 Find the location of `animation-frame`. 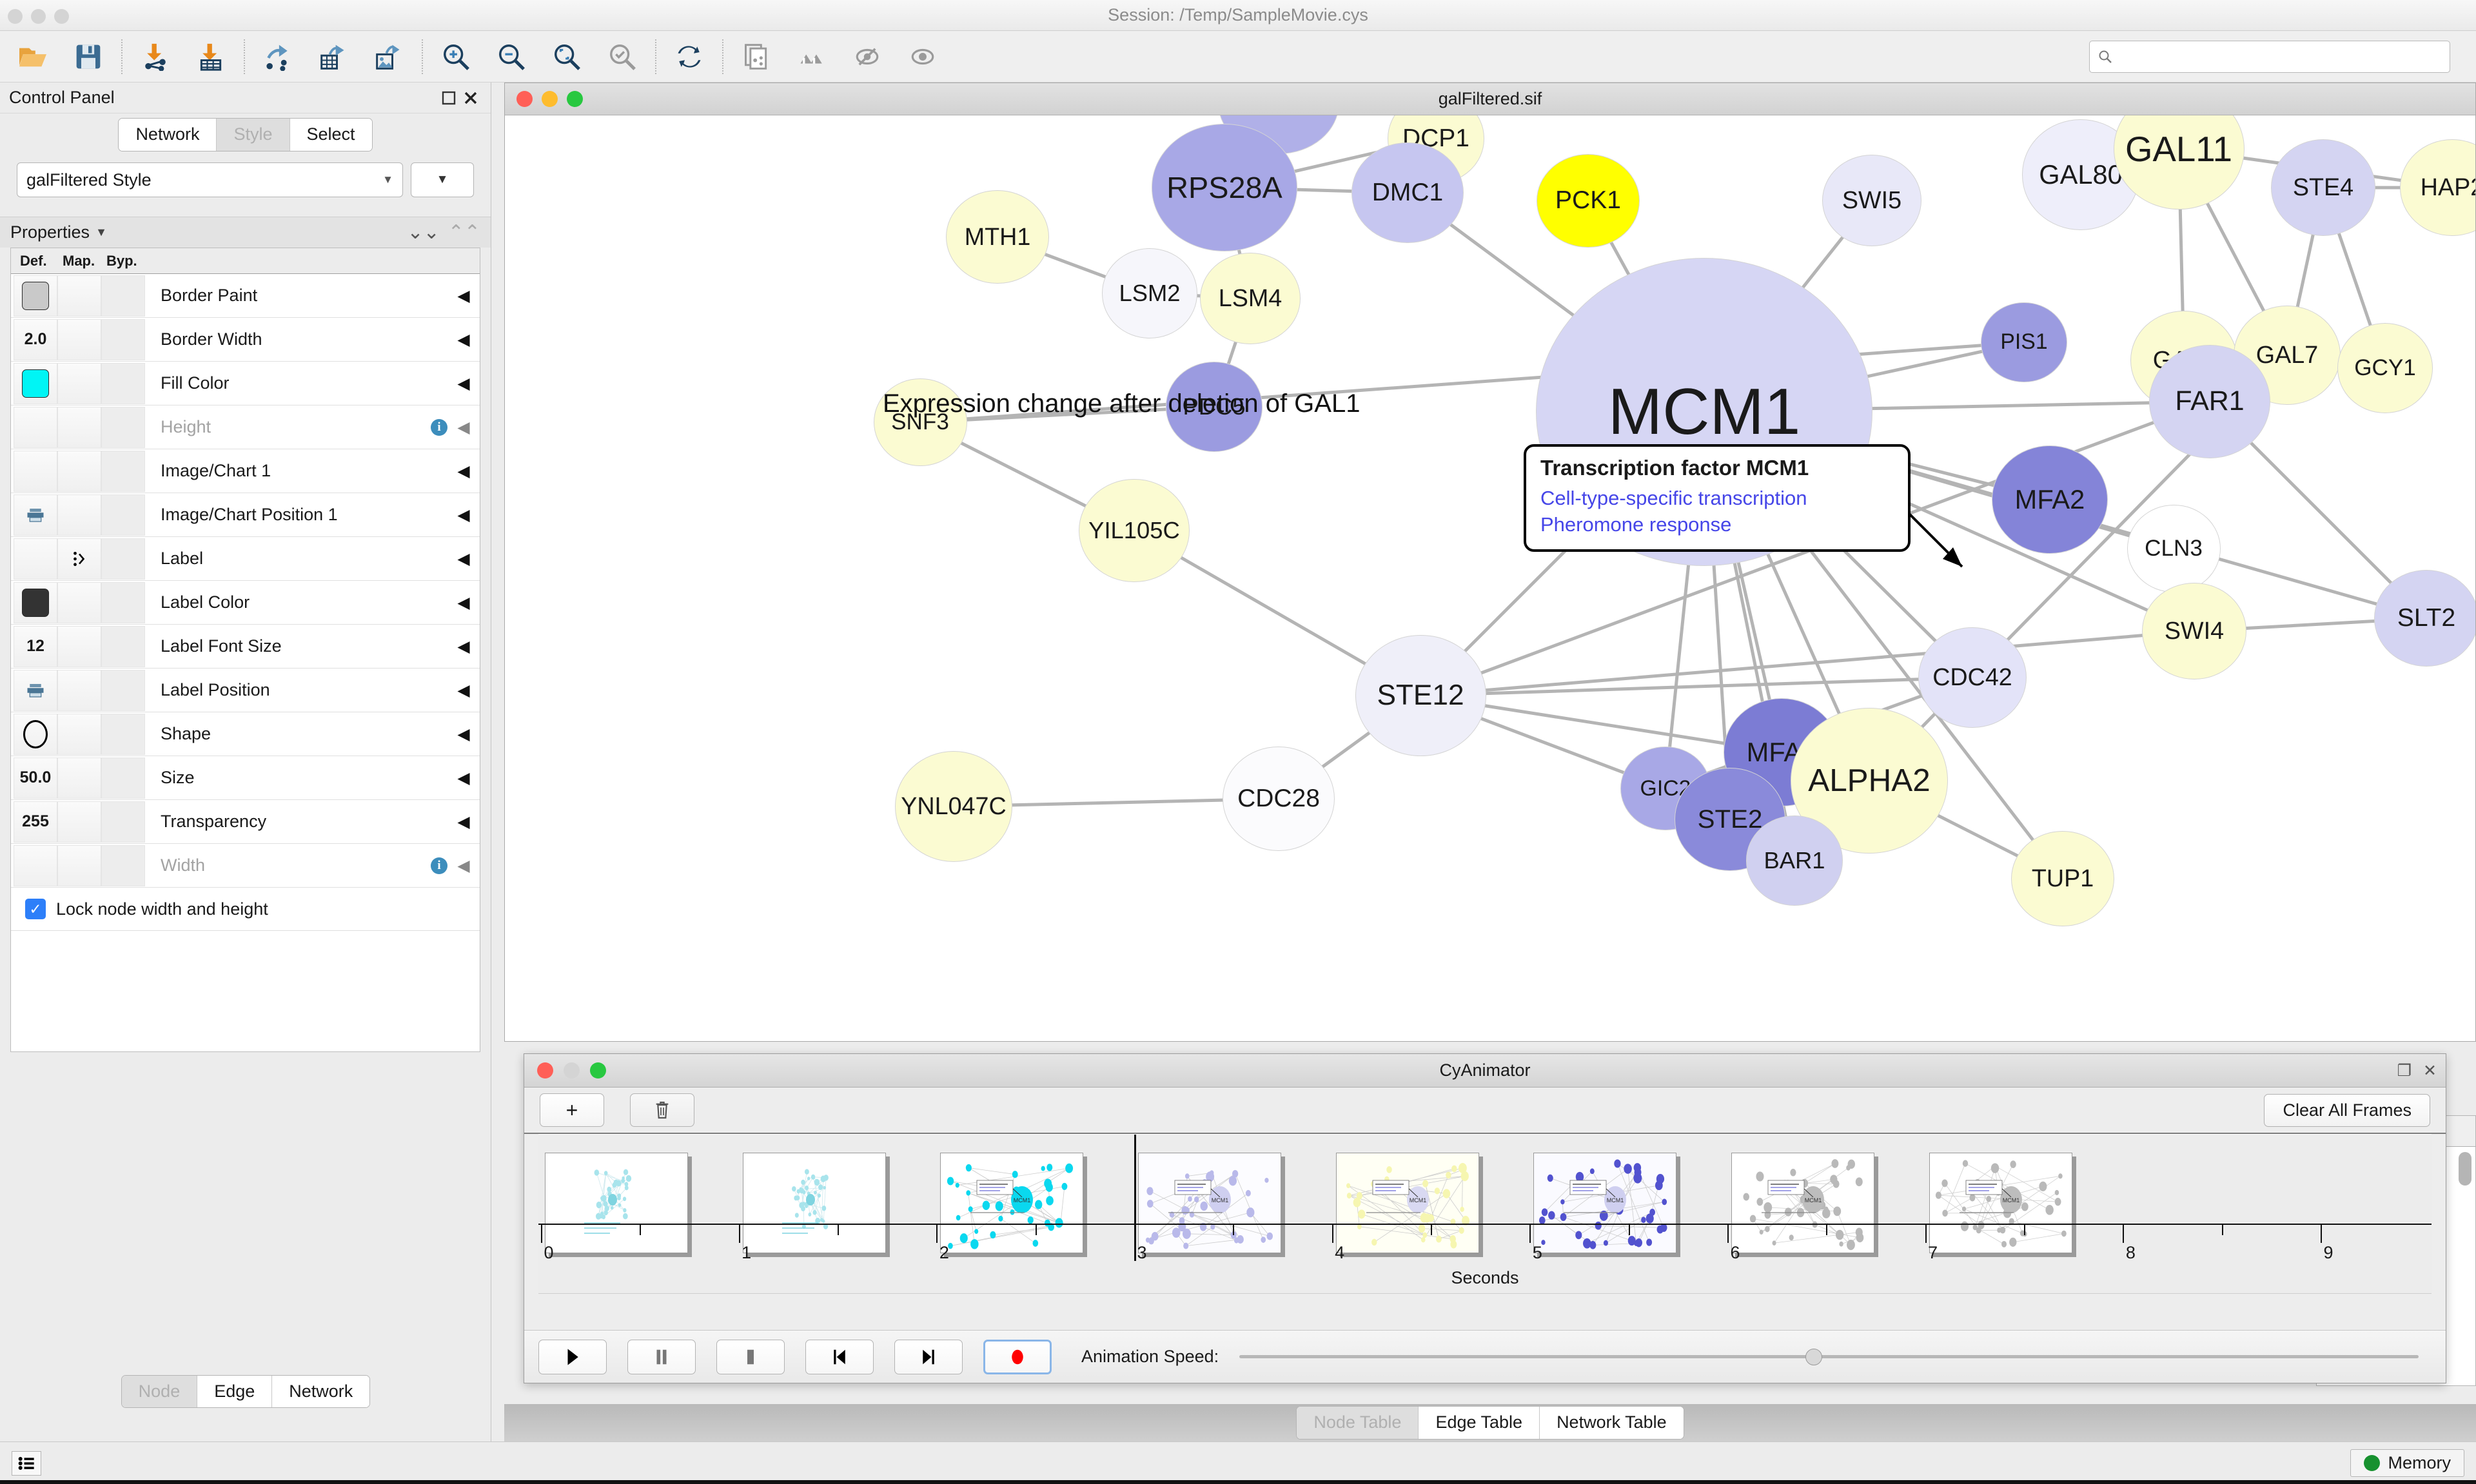

animation-frame is located at coordinates (616, 1203).